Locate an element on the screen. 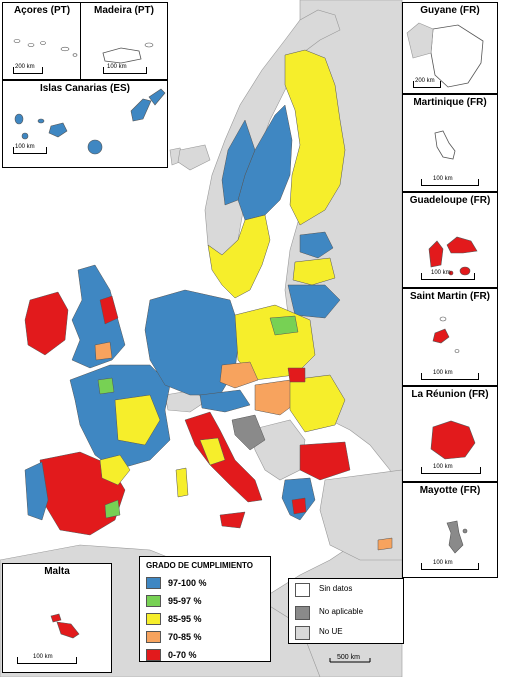 The height and width of the screenshot is (677, 516). inset-canarias-title: Islas Canarias (ES) is located at coordinates (85, 88).